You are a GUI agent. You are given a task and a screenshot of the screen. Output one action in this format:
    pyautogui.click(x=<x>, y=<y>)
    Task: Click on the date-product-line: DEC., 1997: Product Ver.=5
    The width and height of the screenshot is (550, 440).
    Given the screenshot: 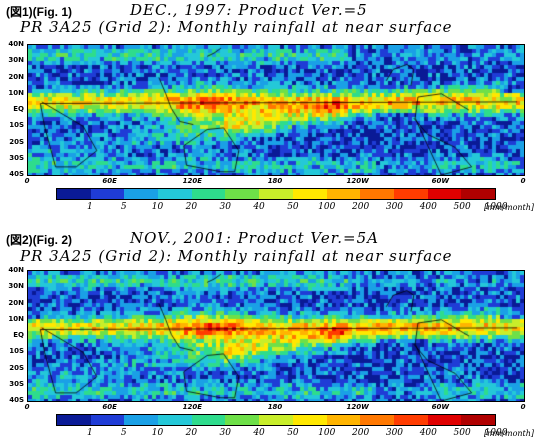 What is the action you would take?
    pyautogui.click(x=249, y=10)
    